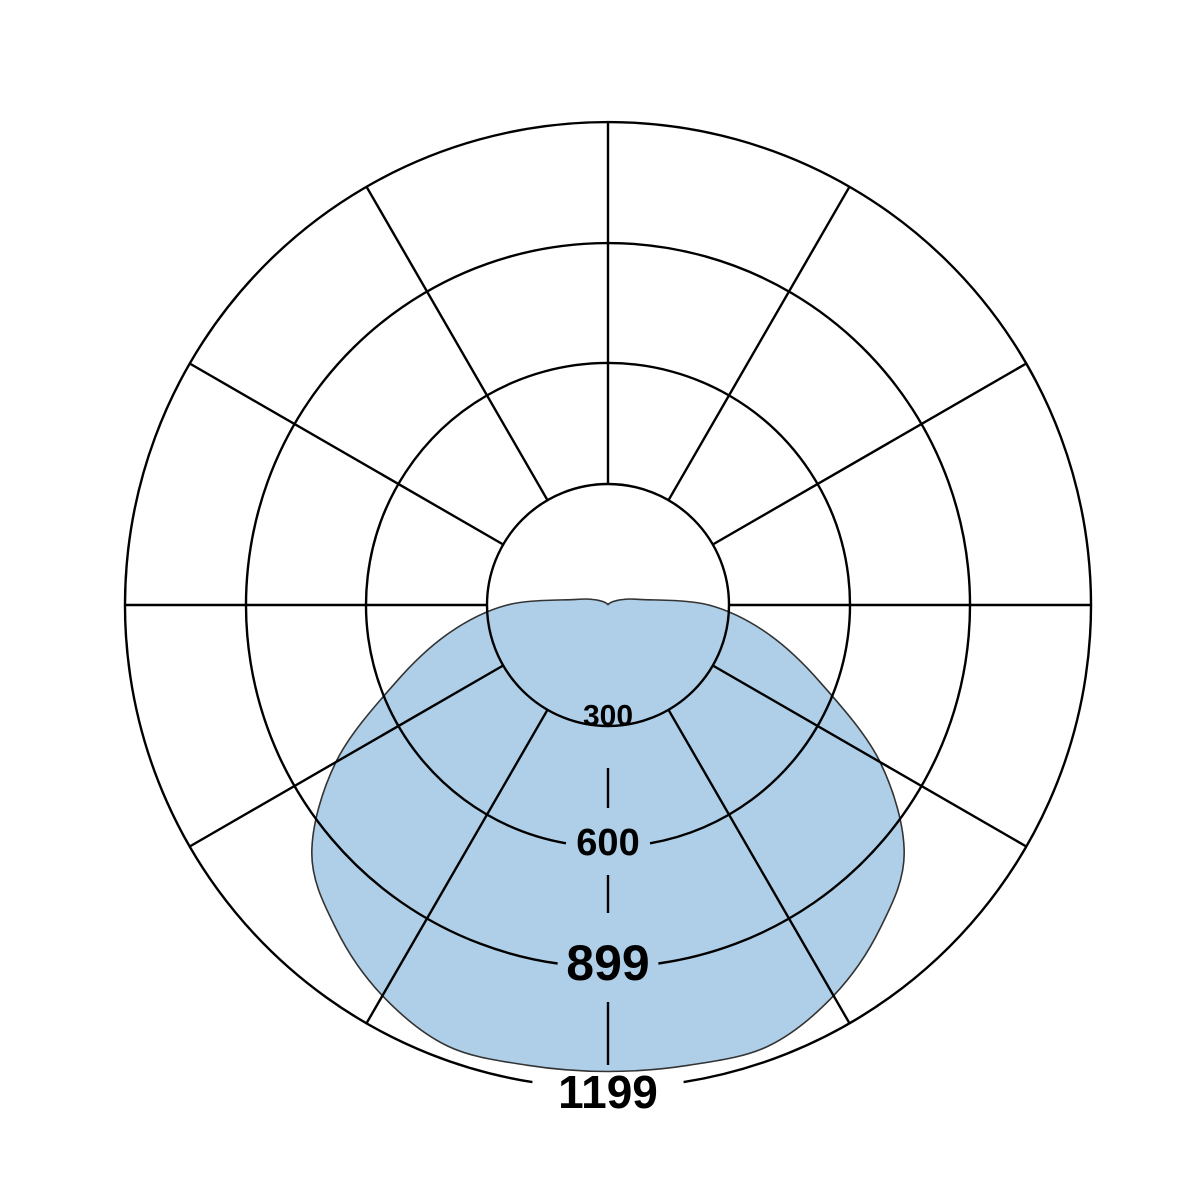  Describe the element at coordinates (608, 1092) in the screenshot. I see `ring-label-1199: 1199` at that location.